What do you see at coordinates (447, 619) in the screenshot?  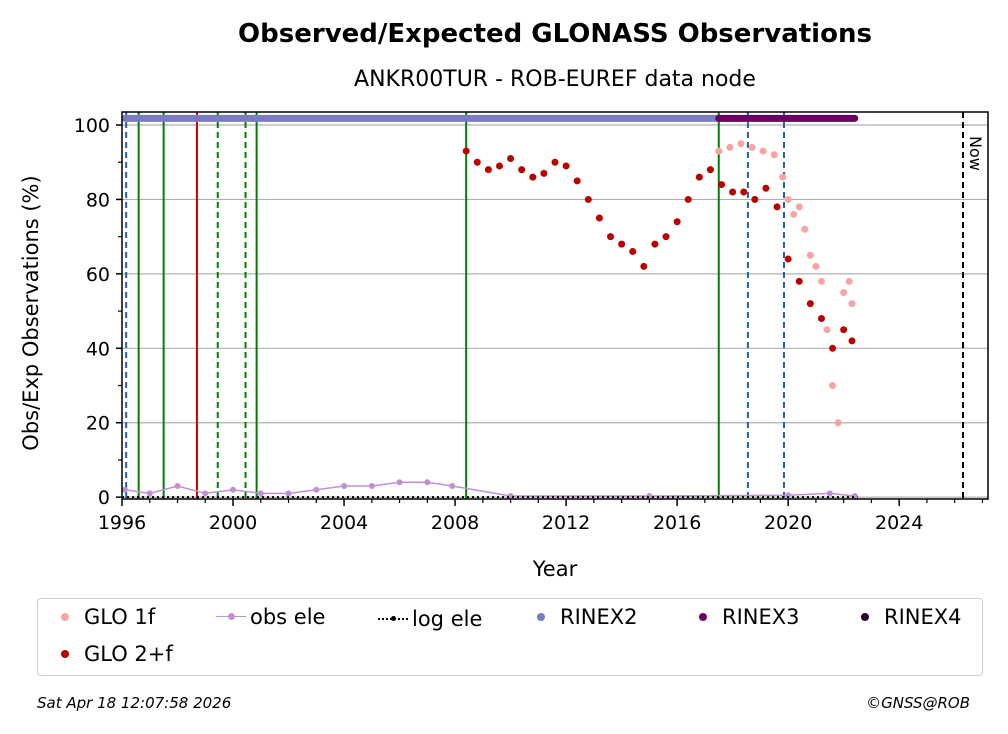 I see `legend-label: log ele` at bounding box center [447, 619].